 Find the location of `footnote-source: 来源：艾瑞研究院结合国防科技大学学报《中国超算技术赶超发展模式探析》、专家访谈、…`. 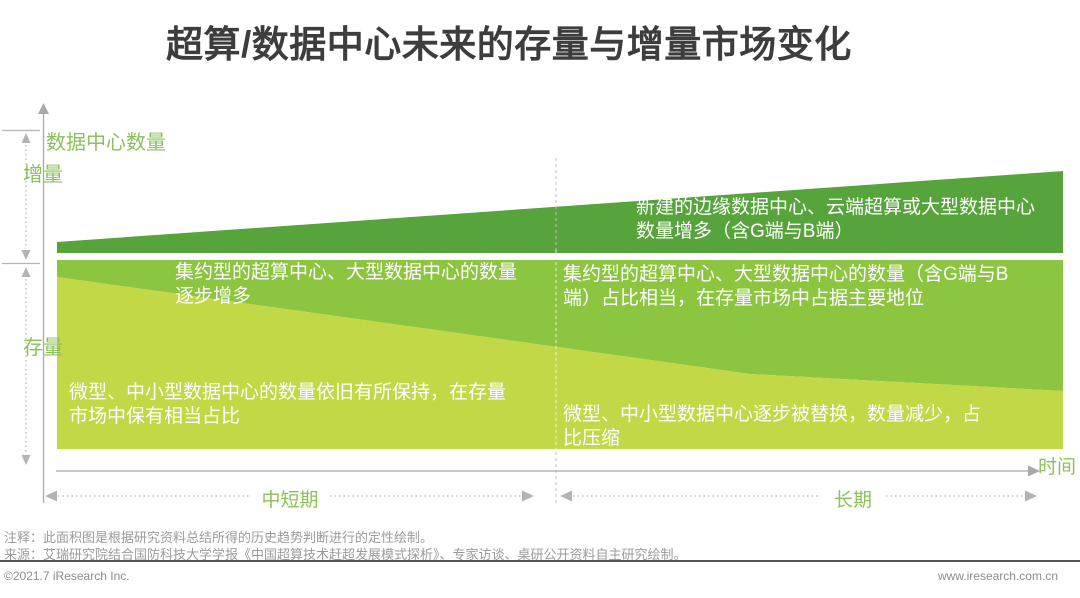

footnote-source: 来源：艾瑞研究院结合国防科技大学学报《中国超算技术赶超发展模式探析》、专家访谈、… is located at coordinates (345, 554).